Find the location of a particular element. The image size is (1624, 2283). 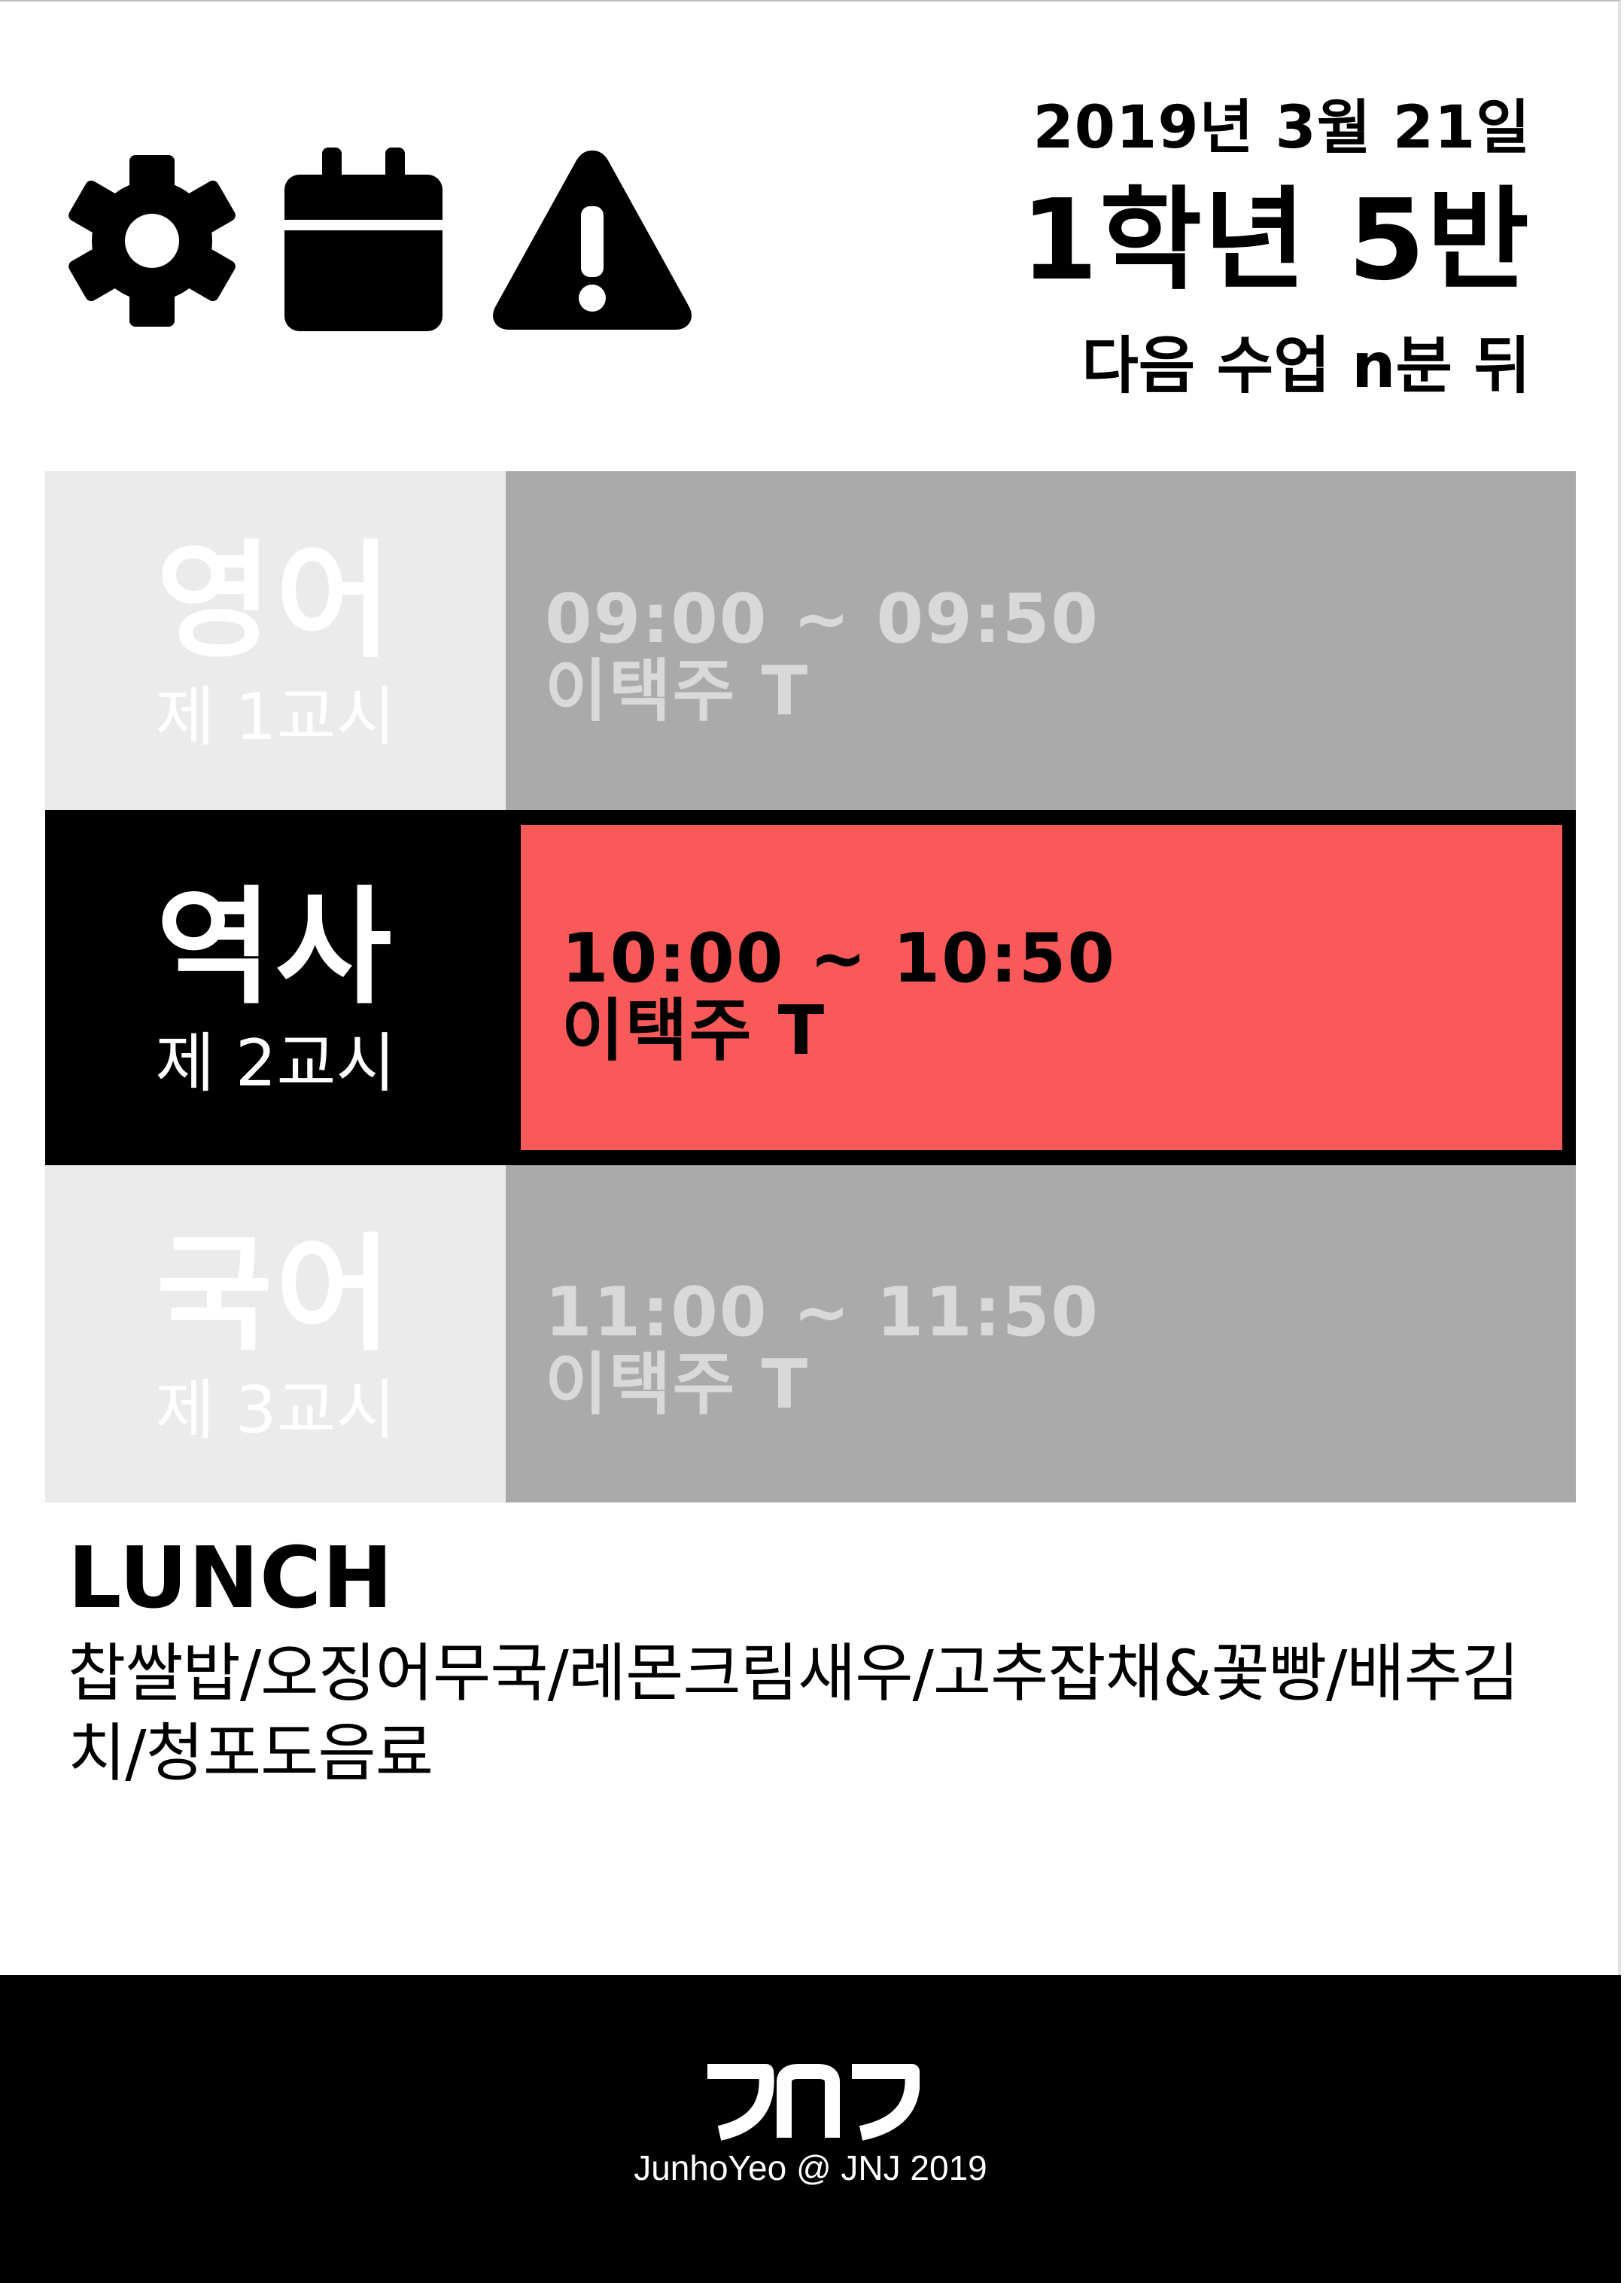

period-time: 10:00 ~ 10:50 is located at coordinates (839, 958).